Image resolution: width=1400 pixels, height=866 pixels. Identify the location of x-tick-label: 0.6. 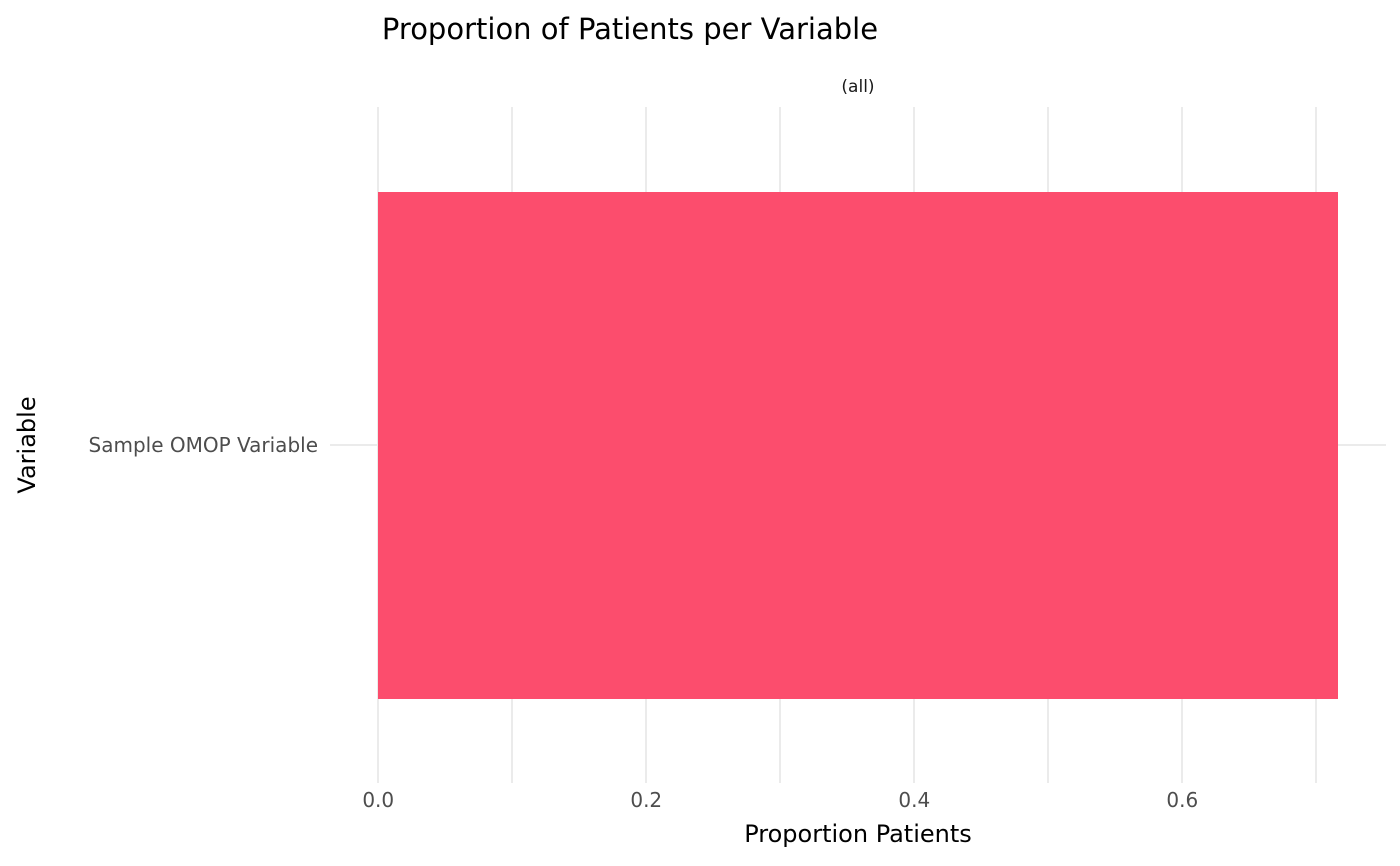
(1182, 800).